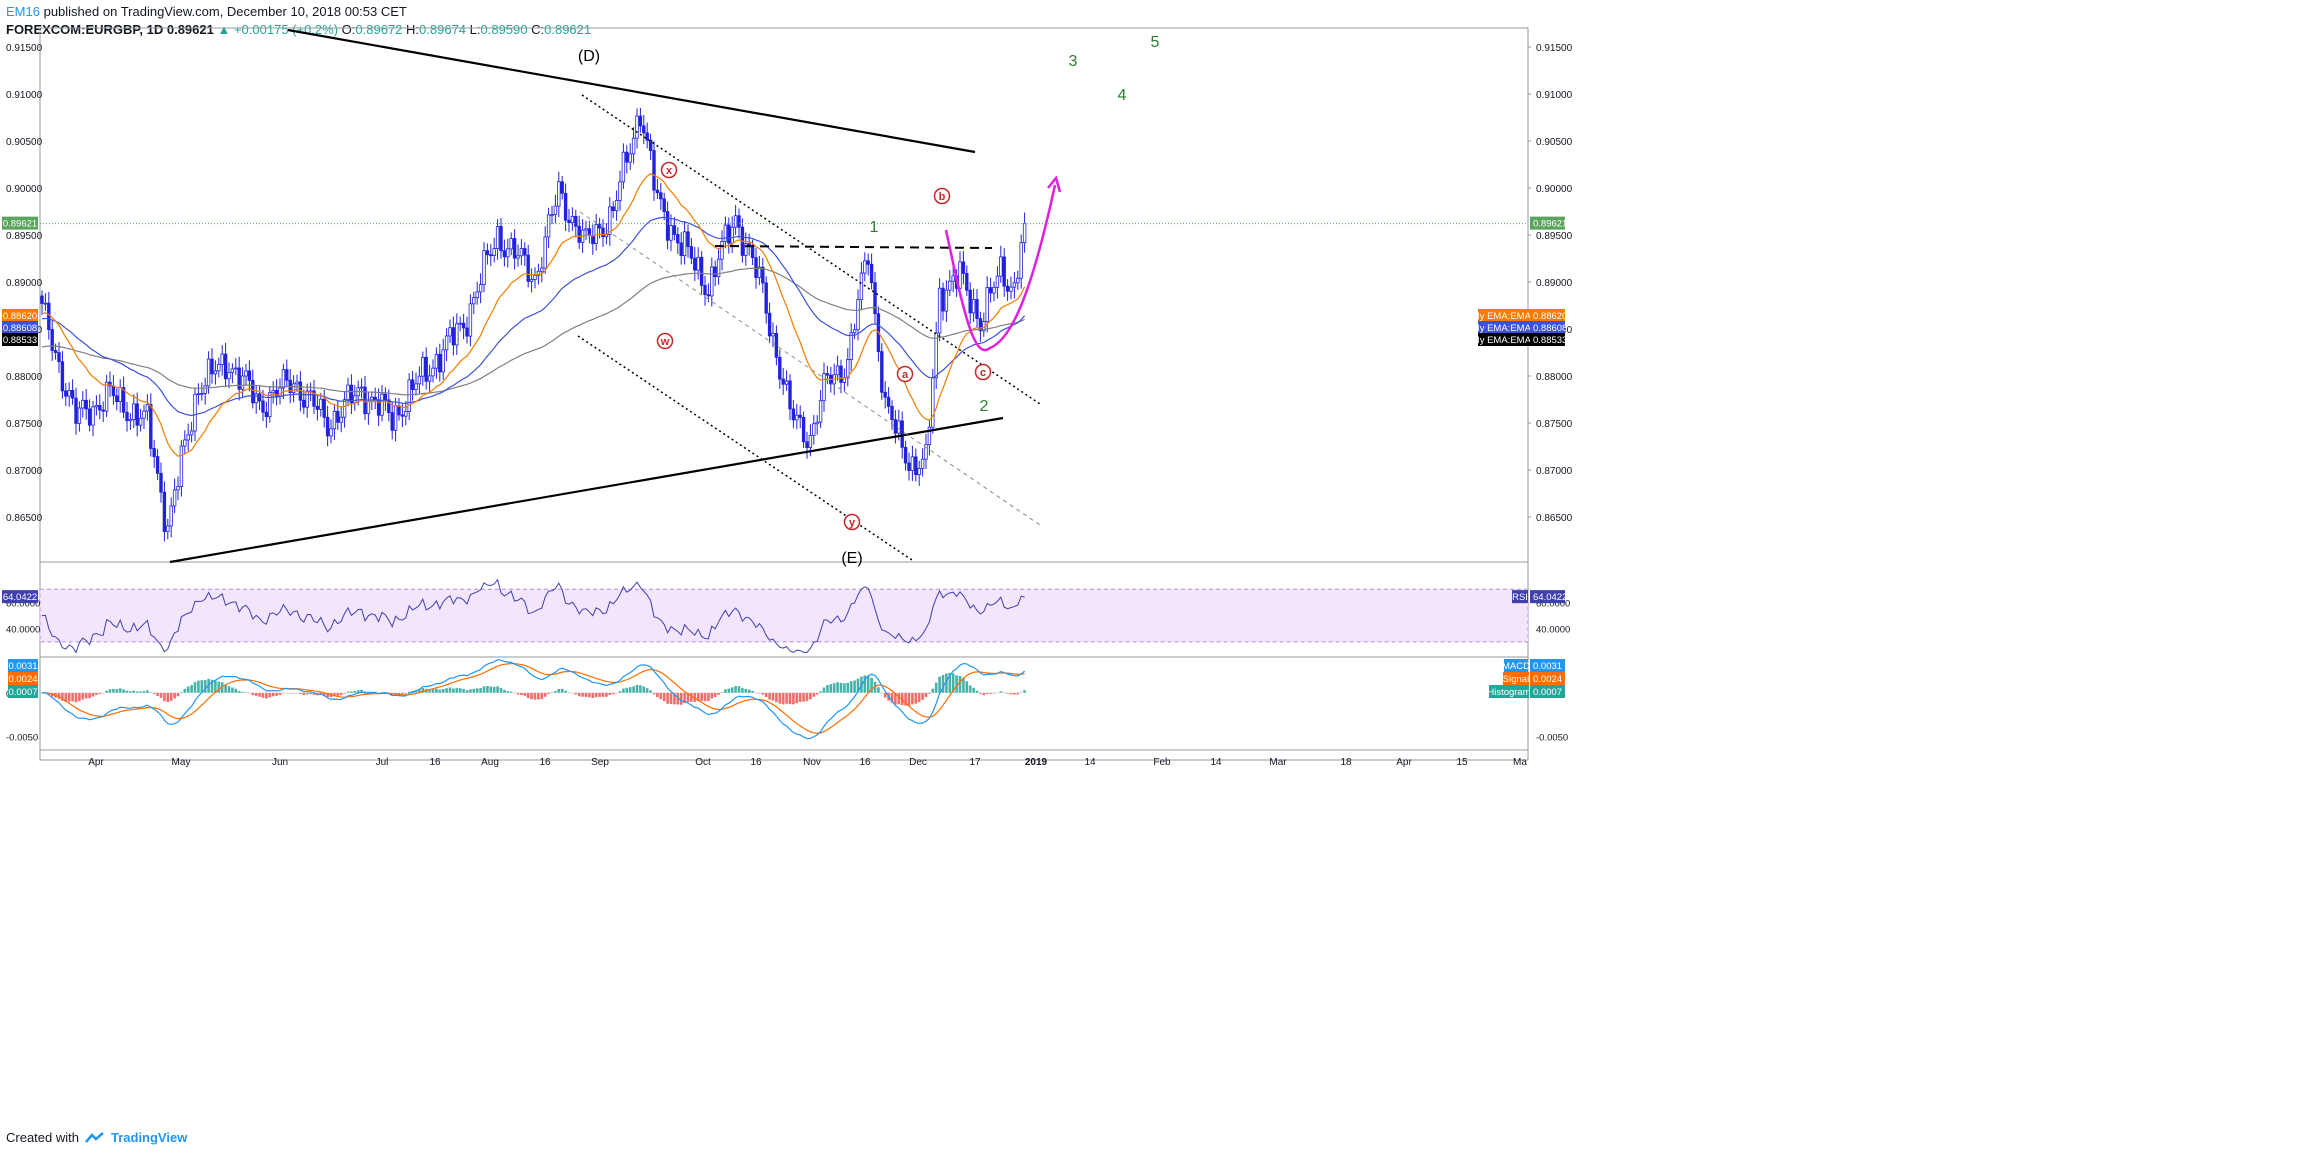 Image resolution: width=2311 pixels, height=1154 pixels. What do you see at coordinates (24, 471) in the screenshot?
I see `price-tick-left: 0.87000` at bounding box center [24, 471].